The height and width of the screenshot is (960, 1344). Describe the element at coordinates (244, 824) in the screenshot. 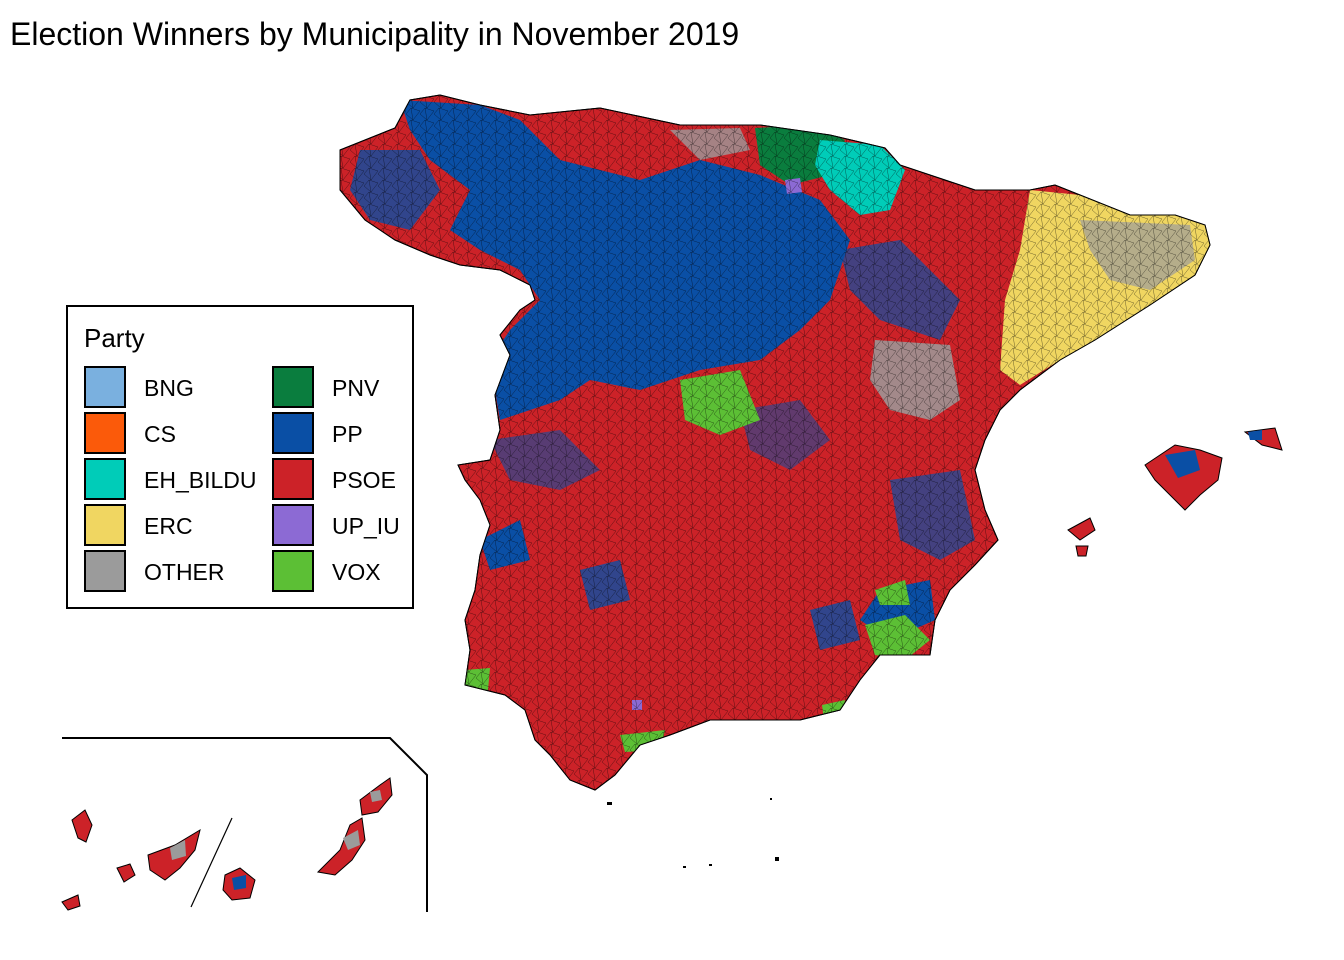

I see `canary-islands-inset` at that location.